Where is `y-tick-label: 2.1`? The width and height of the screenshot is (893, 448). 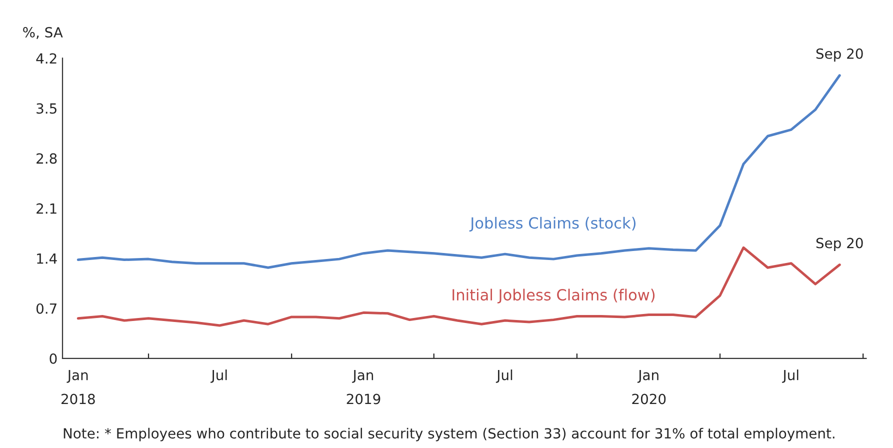
y-tick-label: 2.1 is located at coordinates (46, 208).